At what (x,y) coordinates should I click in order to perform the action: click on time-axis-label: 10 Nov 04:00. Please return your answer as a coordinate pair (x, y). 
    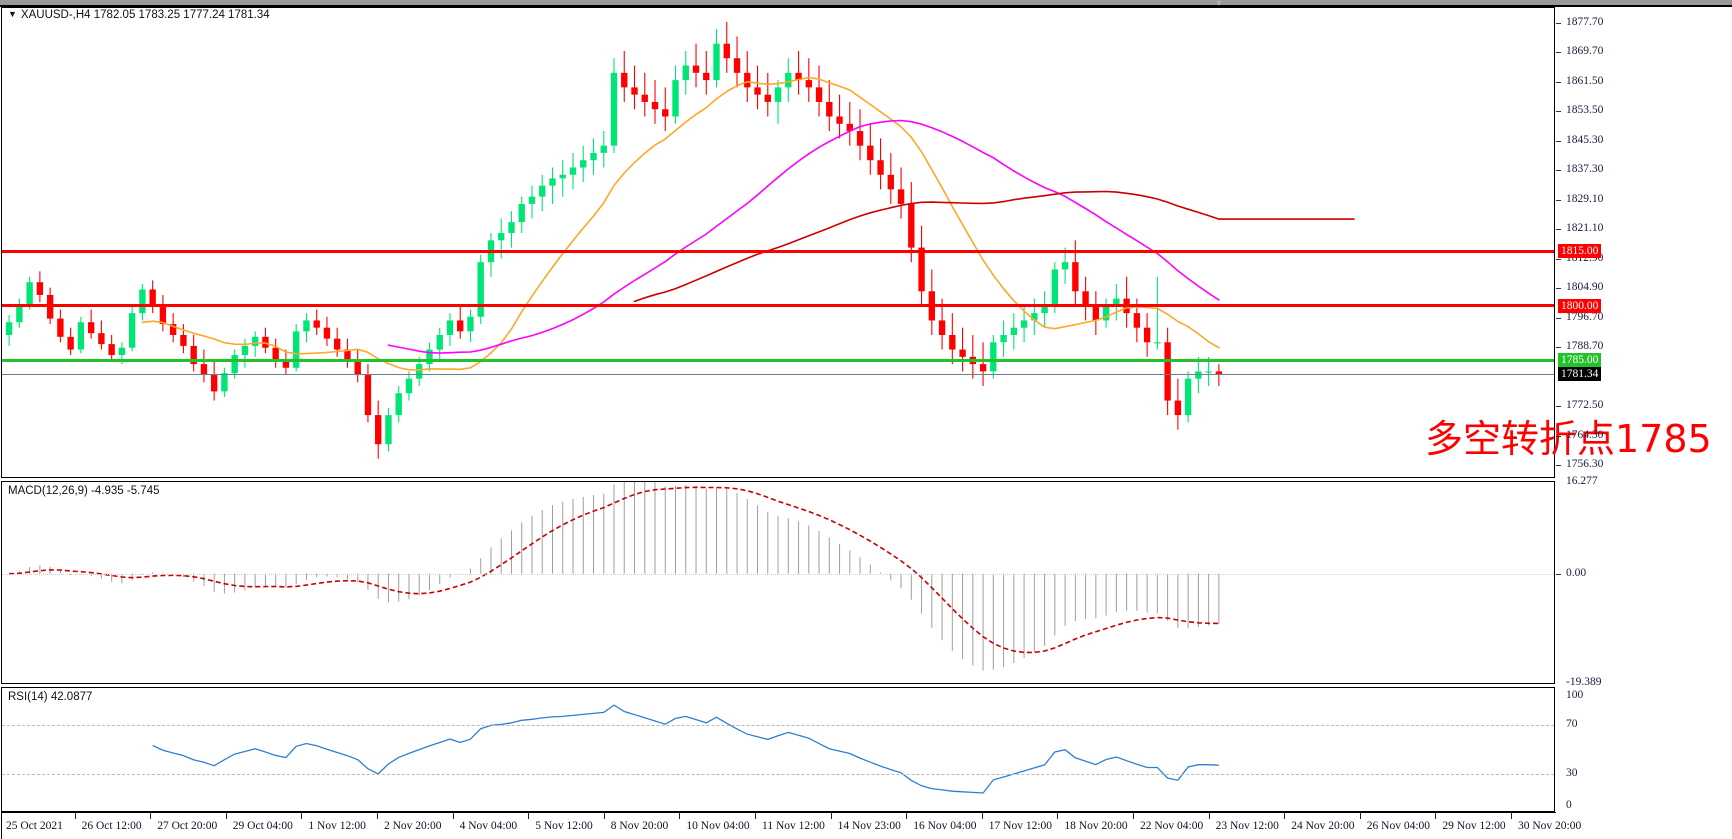
    Looking at the image, I should click on (718, 826).